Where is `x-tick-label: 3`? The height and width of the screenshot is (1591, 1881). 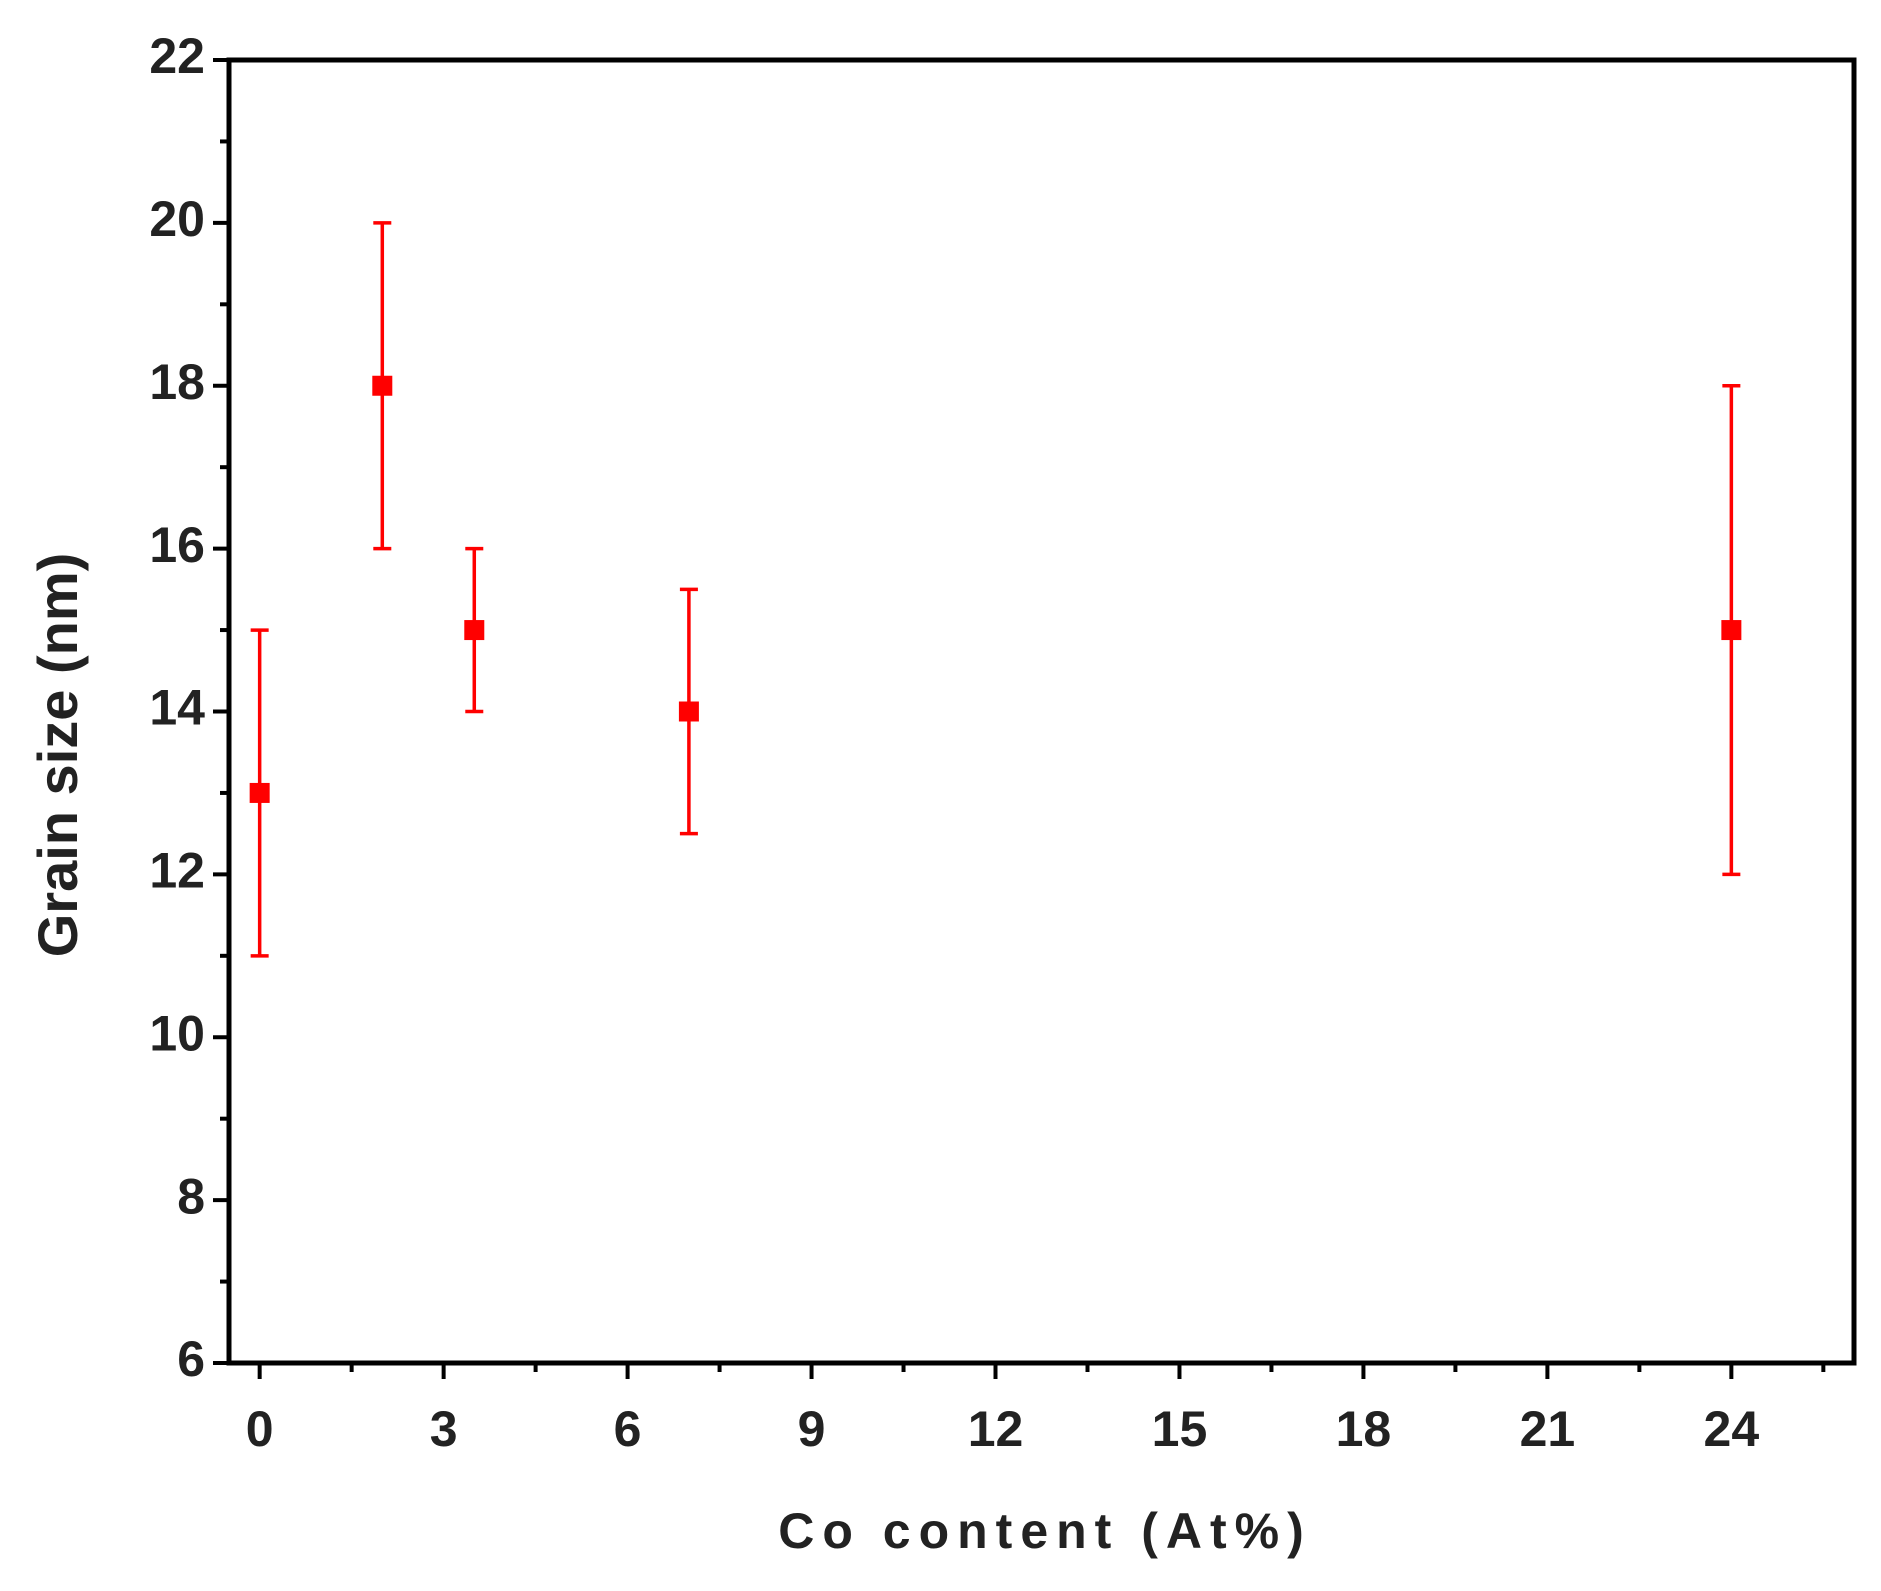 x-tick-label: 3 is located at coordinates (444, 1429).